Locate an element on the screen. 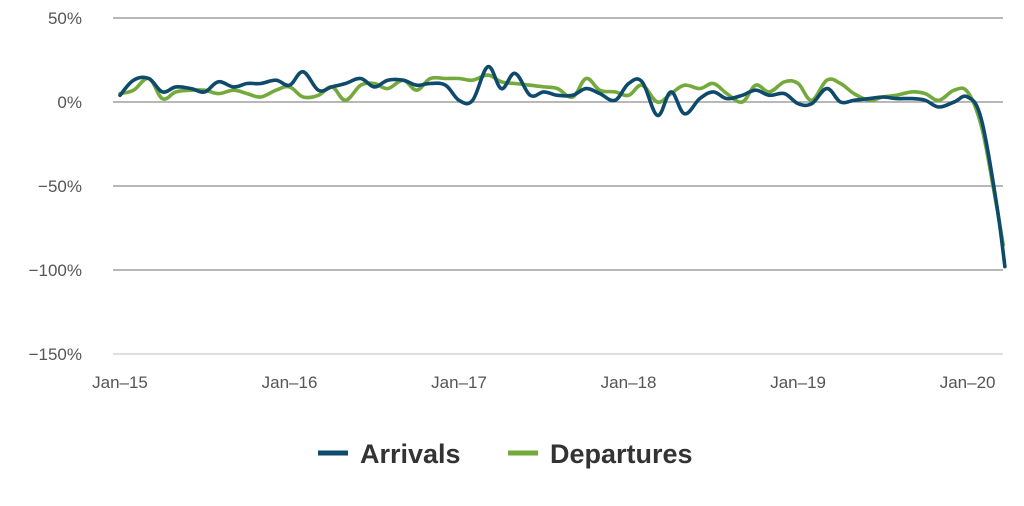 Image resolution: width=1024 pixels, height=506 pixels. x-tick-label: Jan–20 is located at coordinates (968, 382).